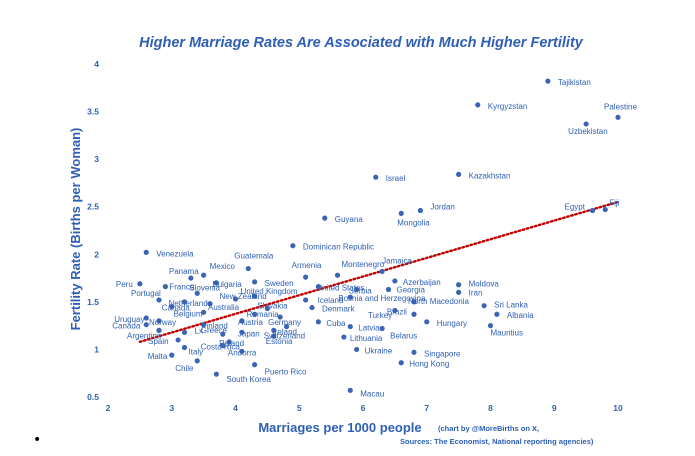 The image size is (695, 456). Describe the element at coordinates (196, 352) in the screenshot. I see `point-label: Italy` at that location.